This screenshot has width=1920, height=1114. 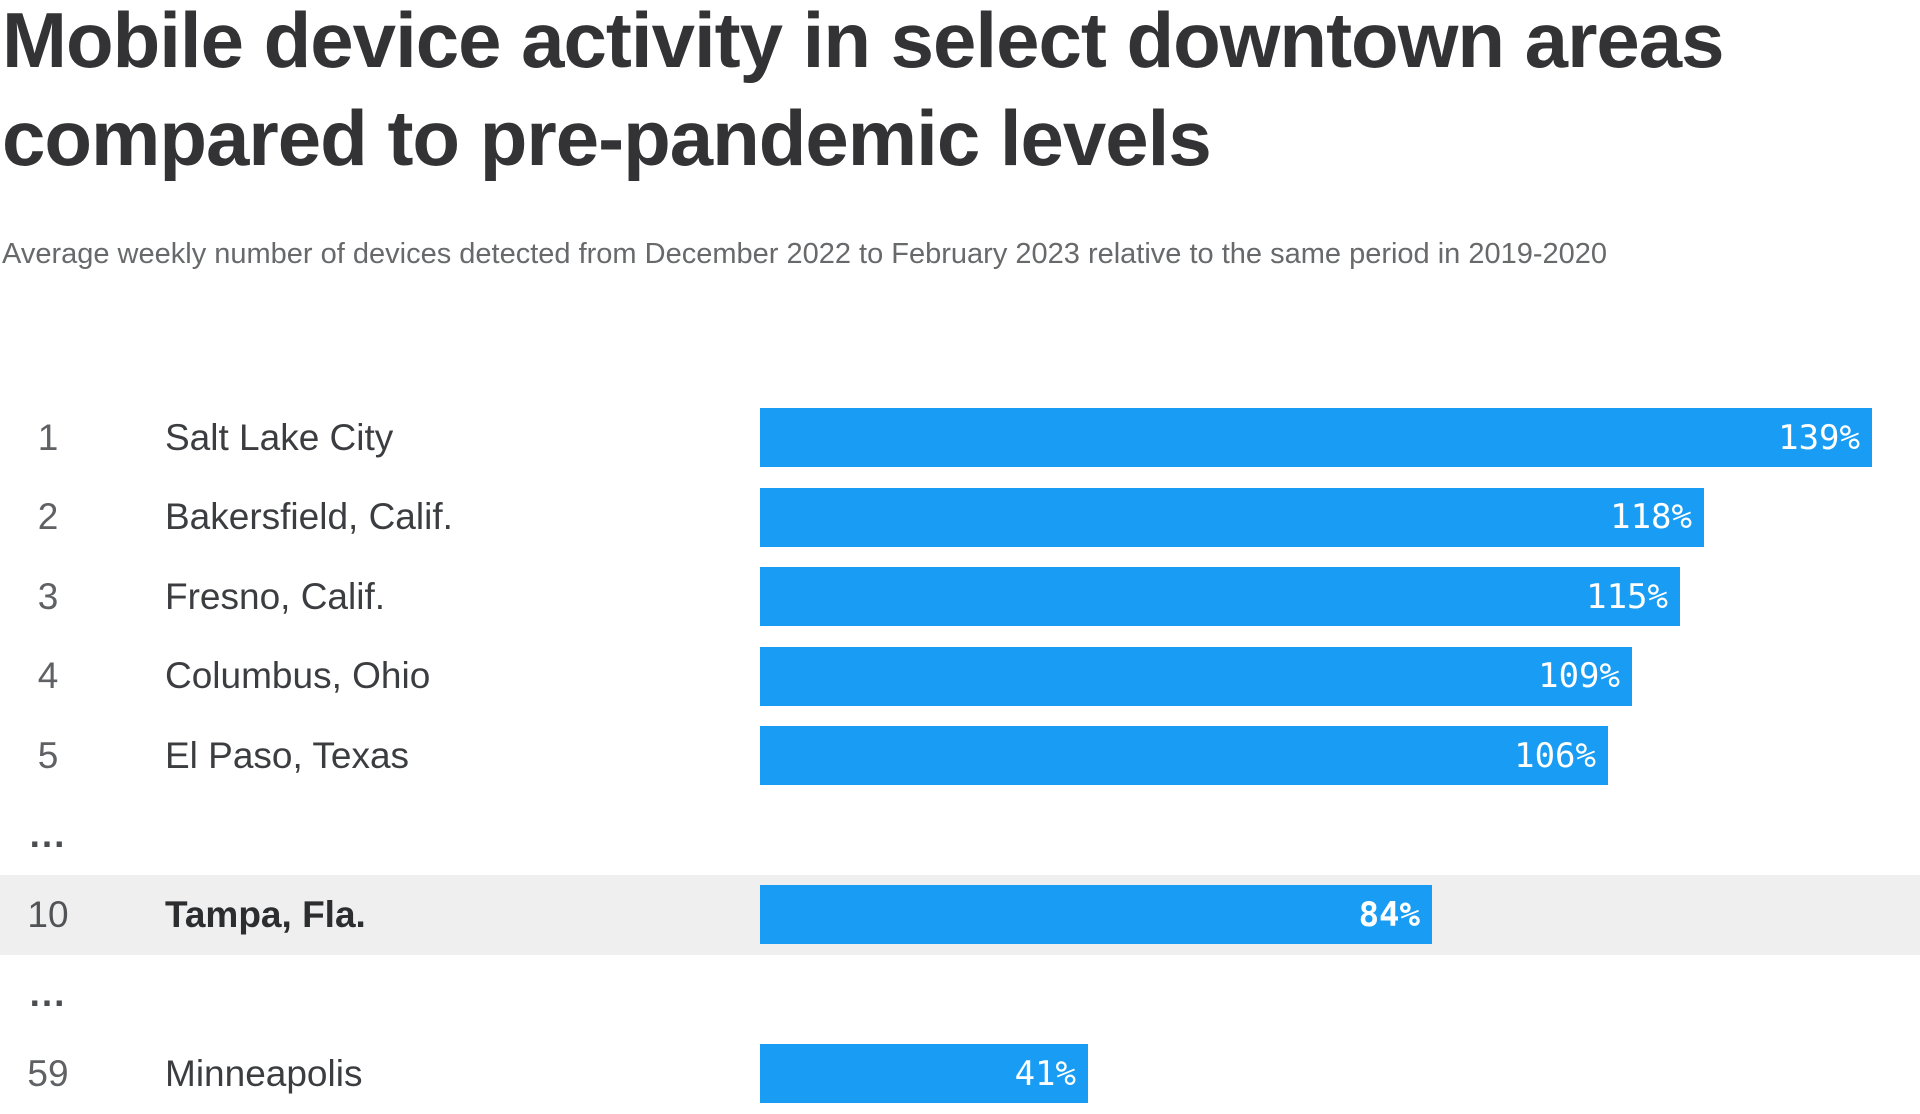 What do you see at coordinates (1045, 1073) in the screenshot?
I see `value-label: 41%` at bounding box center [1045, 1073].